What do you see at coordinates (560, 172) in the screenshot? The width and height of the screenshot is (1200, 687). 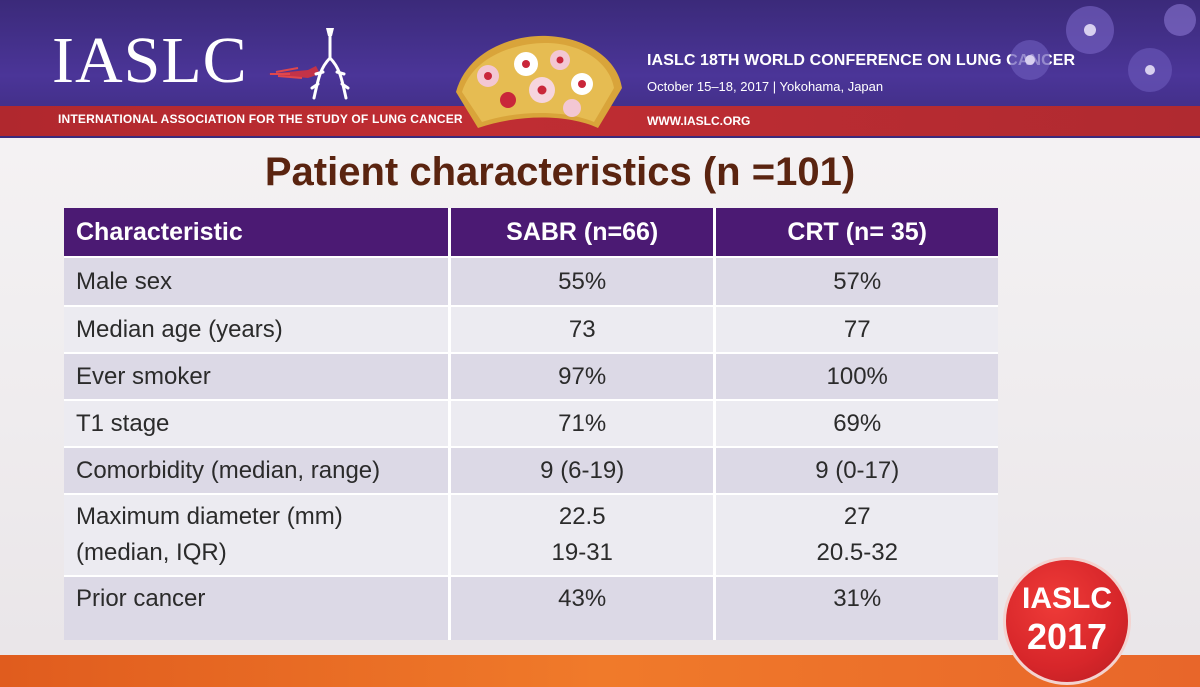 I see `slide-title: Patient characteristics (n =101)` at bounding box center [560, 172].